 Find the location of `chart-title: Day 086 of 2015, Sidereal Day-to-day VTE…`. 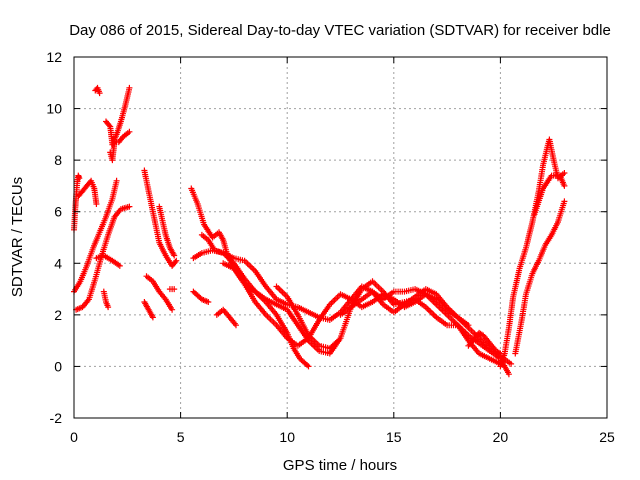

chart-title: Day 086 of 2015, Sidereal Day-to-day VTE… is located at coordinates (340, 30).